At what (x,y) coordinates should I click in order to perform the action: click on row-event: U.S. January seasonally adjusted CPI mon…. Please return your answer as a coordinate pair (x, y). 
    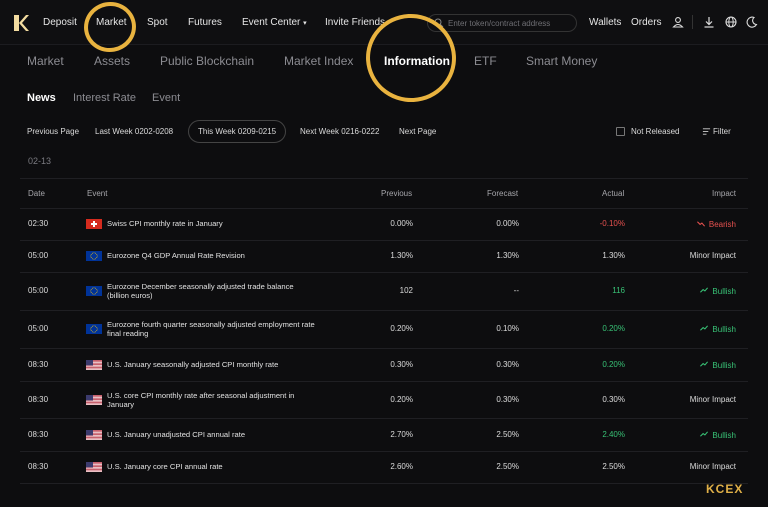
    Looking at the image, I should click on (193, 364).